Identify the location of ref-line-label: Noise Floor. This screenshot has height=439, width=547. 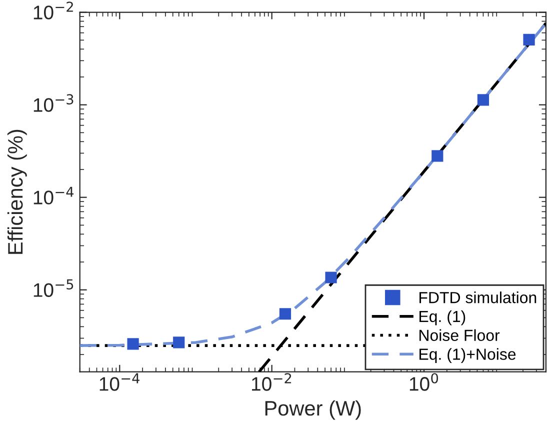
(460, 335).